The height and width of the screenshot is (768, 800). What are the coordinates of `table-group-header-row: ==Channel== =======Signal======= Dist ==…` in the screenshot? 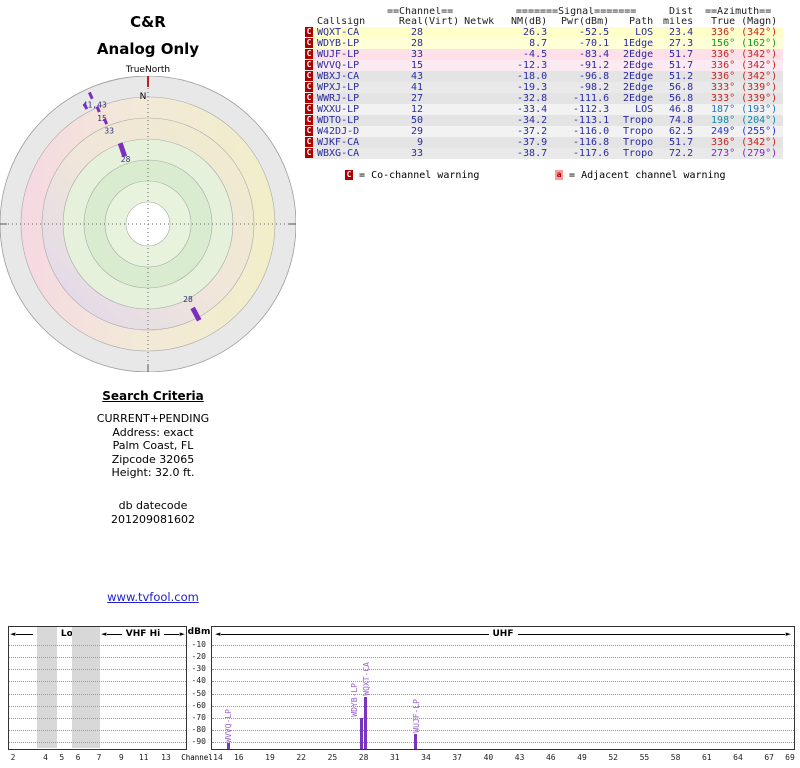 It's located at (544, 12).